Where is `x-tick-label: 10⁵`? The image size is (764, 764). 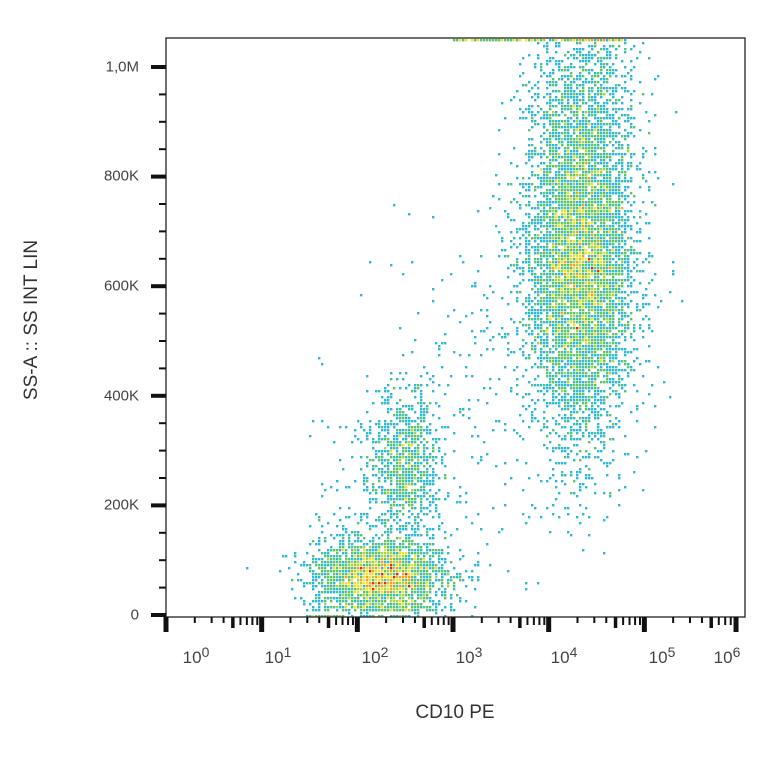
x-tick-label: 10⁵ is located at coordinates (662, 655).